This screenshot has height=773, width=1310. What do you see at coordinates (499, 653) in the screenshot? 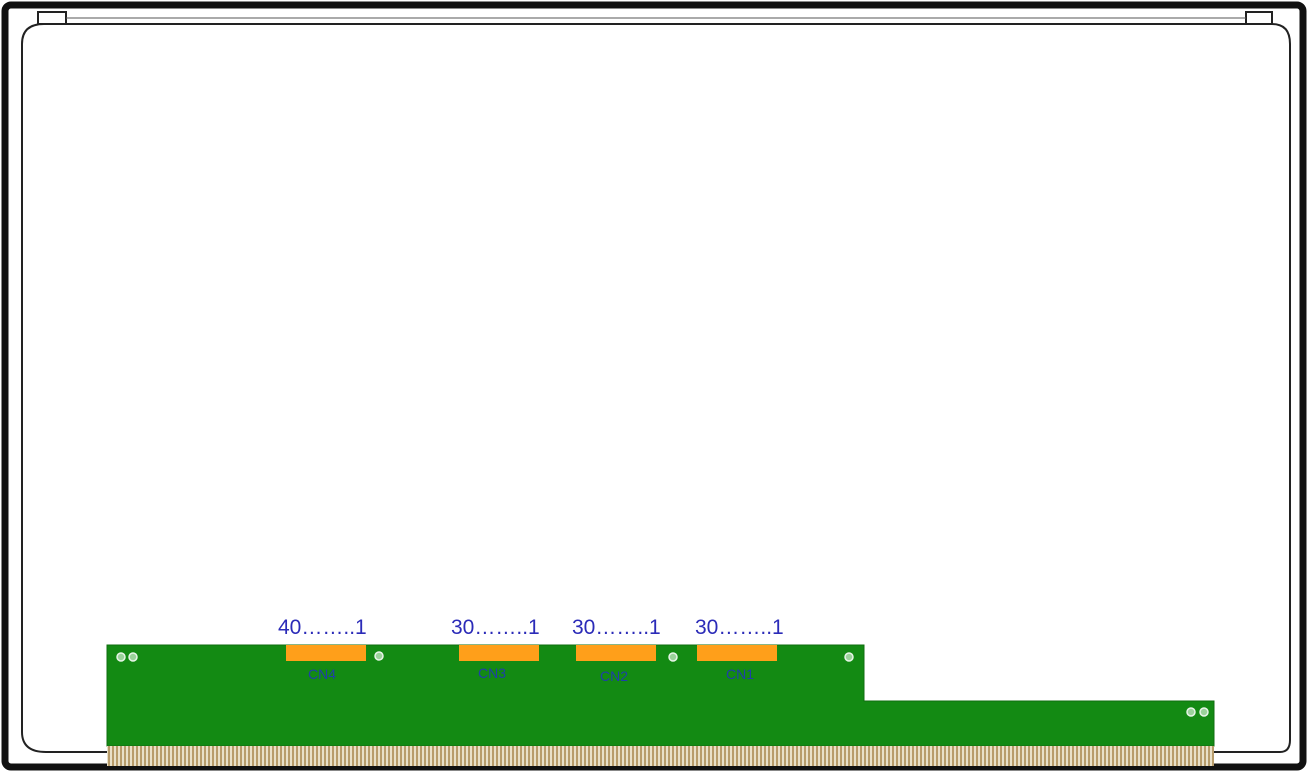
I see `connector-cn3` at bounding box center [499, 653].